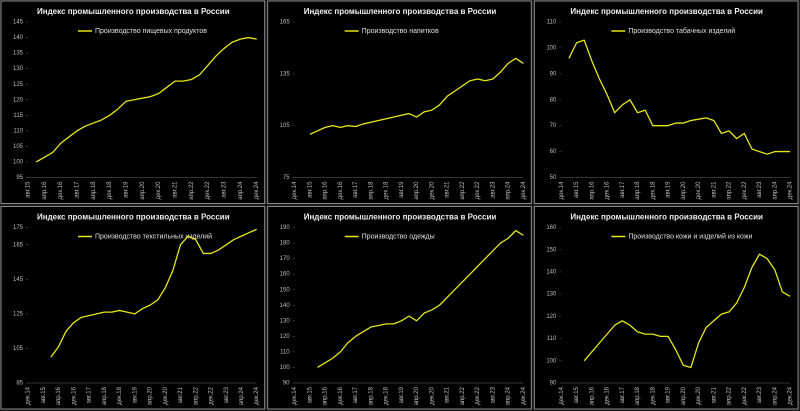  Describe the element at coordinates (19, 384) in the screenshot. I see `y-tick-label: 85` at that location.